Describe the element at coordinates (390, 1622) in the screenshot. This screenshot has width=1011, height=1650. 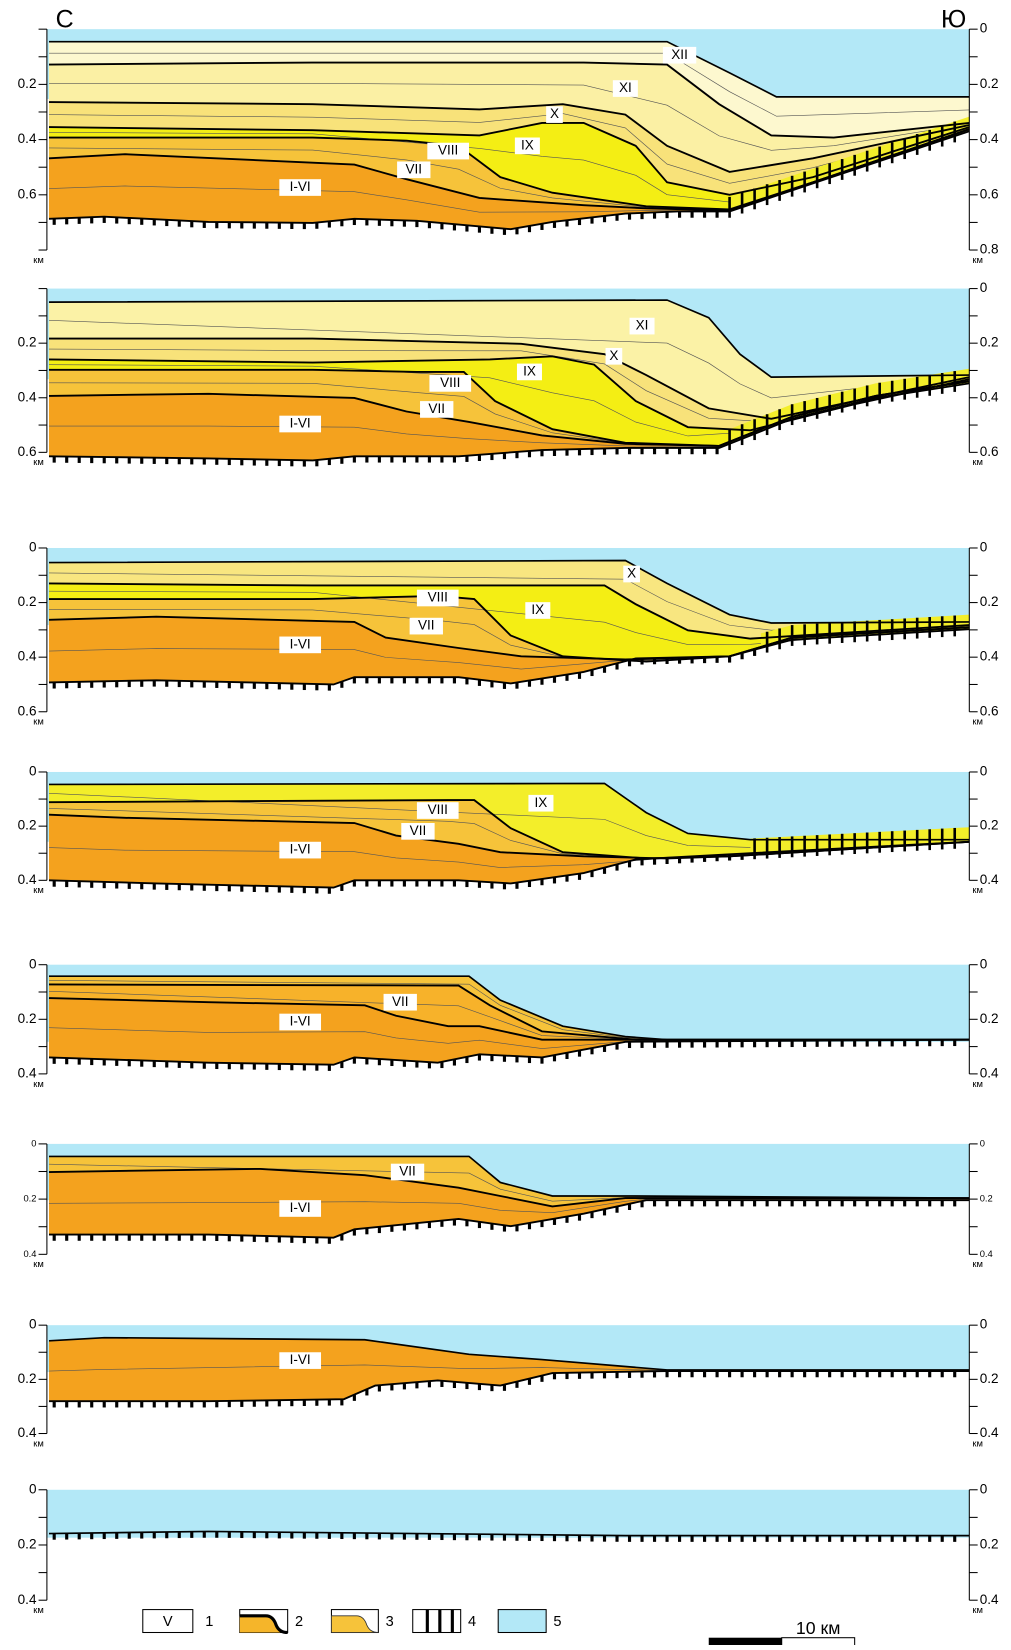
I see `legend-number: 3` at that location.